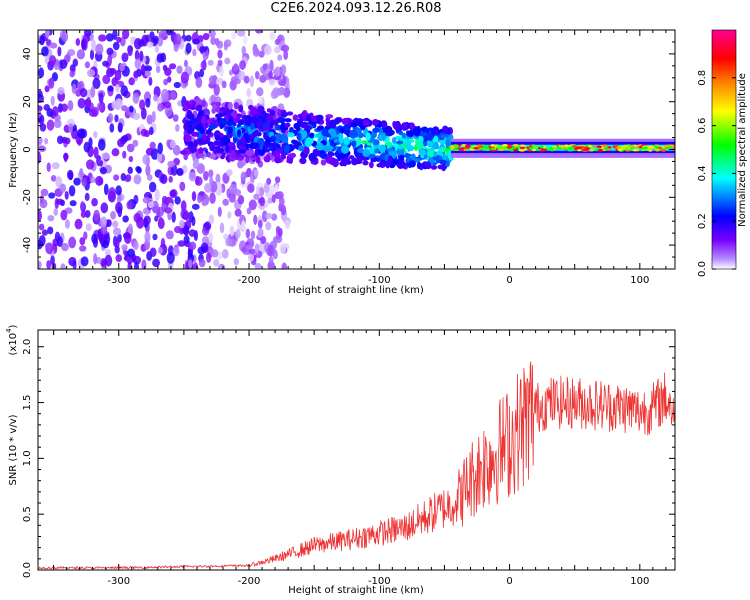 The height and width of the screenshot is (600, 750). What do you see at coordinates (639, 280) in the screenshot?
I see `spectrogram-x-tick-label: 100` at bounding box center [639, 280].